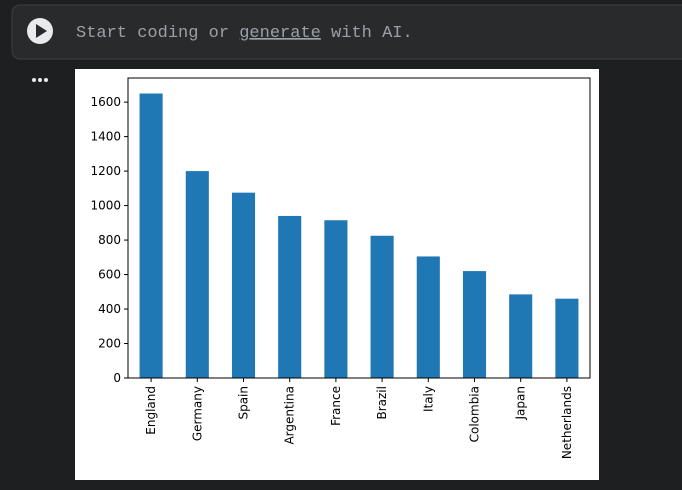 The image size is (682, 490). What do you see at coordinates (157, 33) in the screenshot?
I see `placeholder-text: Start coding or` at bounding box center [157, 33].